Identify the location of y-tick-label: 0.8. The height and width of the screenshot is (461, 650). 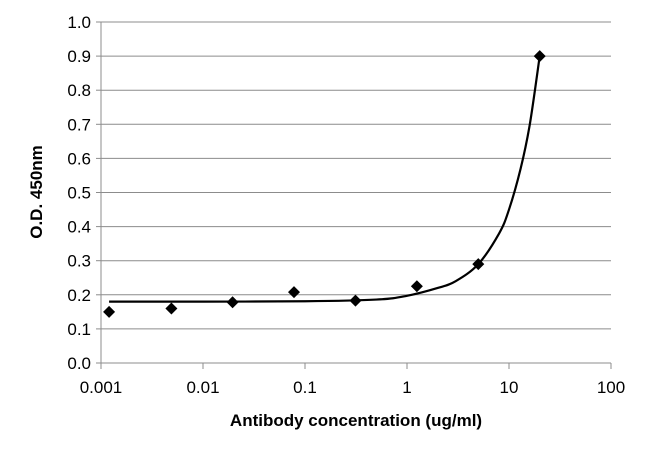
(79, 90).